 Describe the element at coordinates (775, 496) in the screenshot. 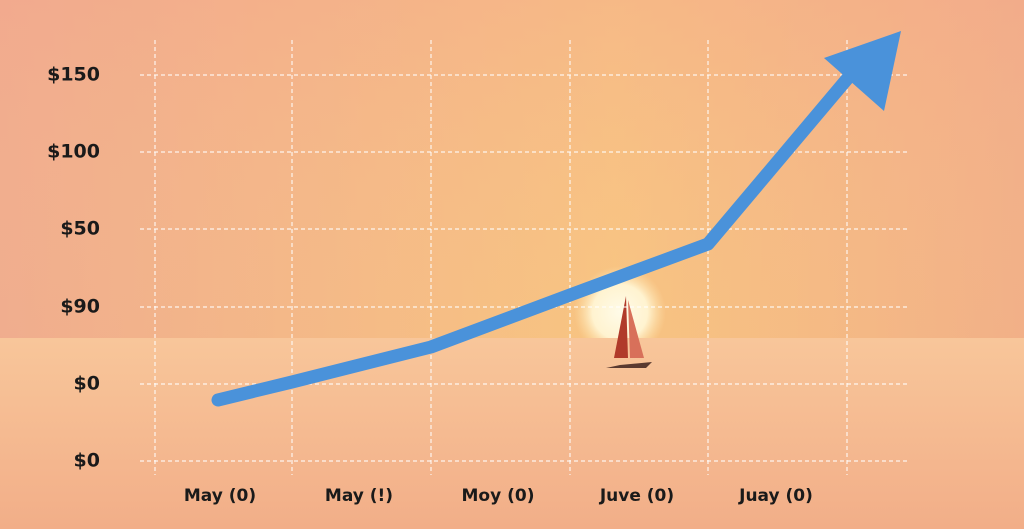

I see `x-axis-label: Juay (0)` at that location.